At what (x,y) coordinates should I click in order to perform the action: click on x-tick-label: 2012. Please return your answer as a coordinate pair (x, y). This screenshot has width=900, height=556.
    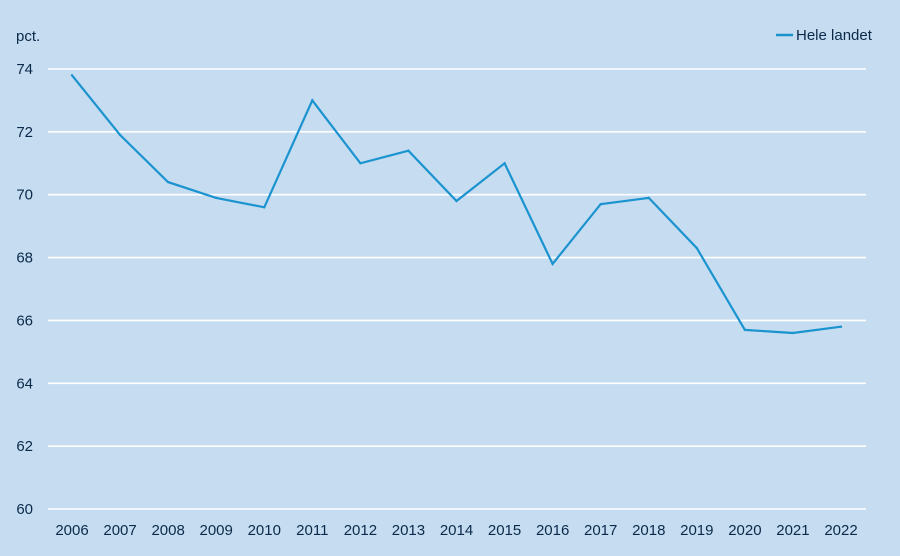
    Looking at the image, I should click on (360, 530).